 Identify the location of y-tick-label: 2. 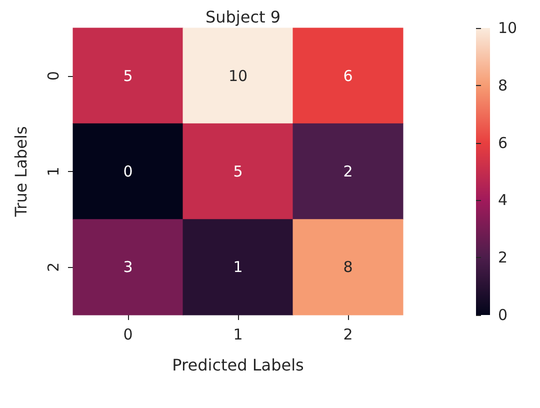
(53, 267).